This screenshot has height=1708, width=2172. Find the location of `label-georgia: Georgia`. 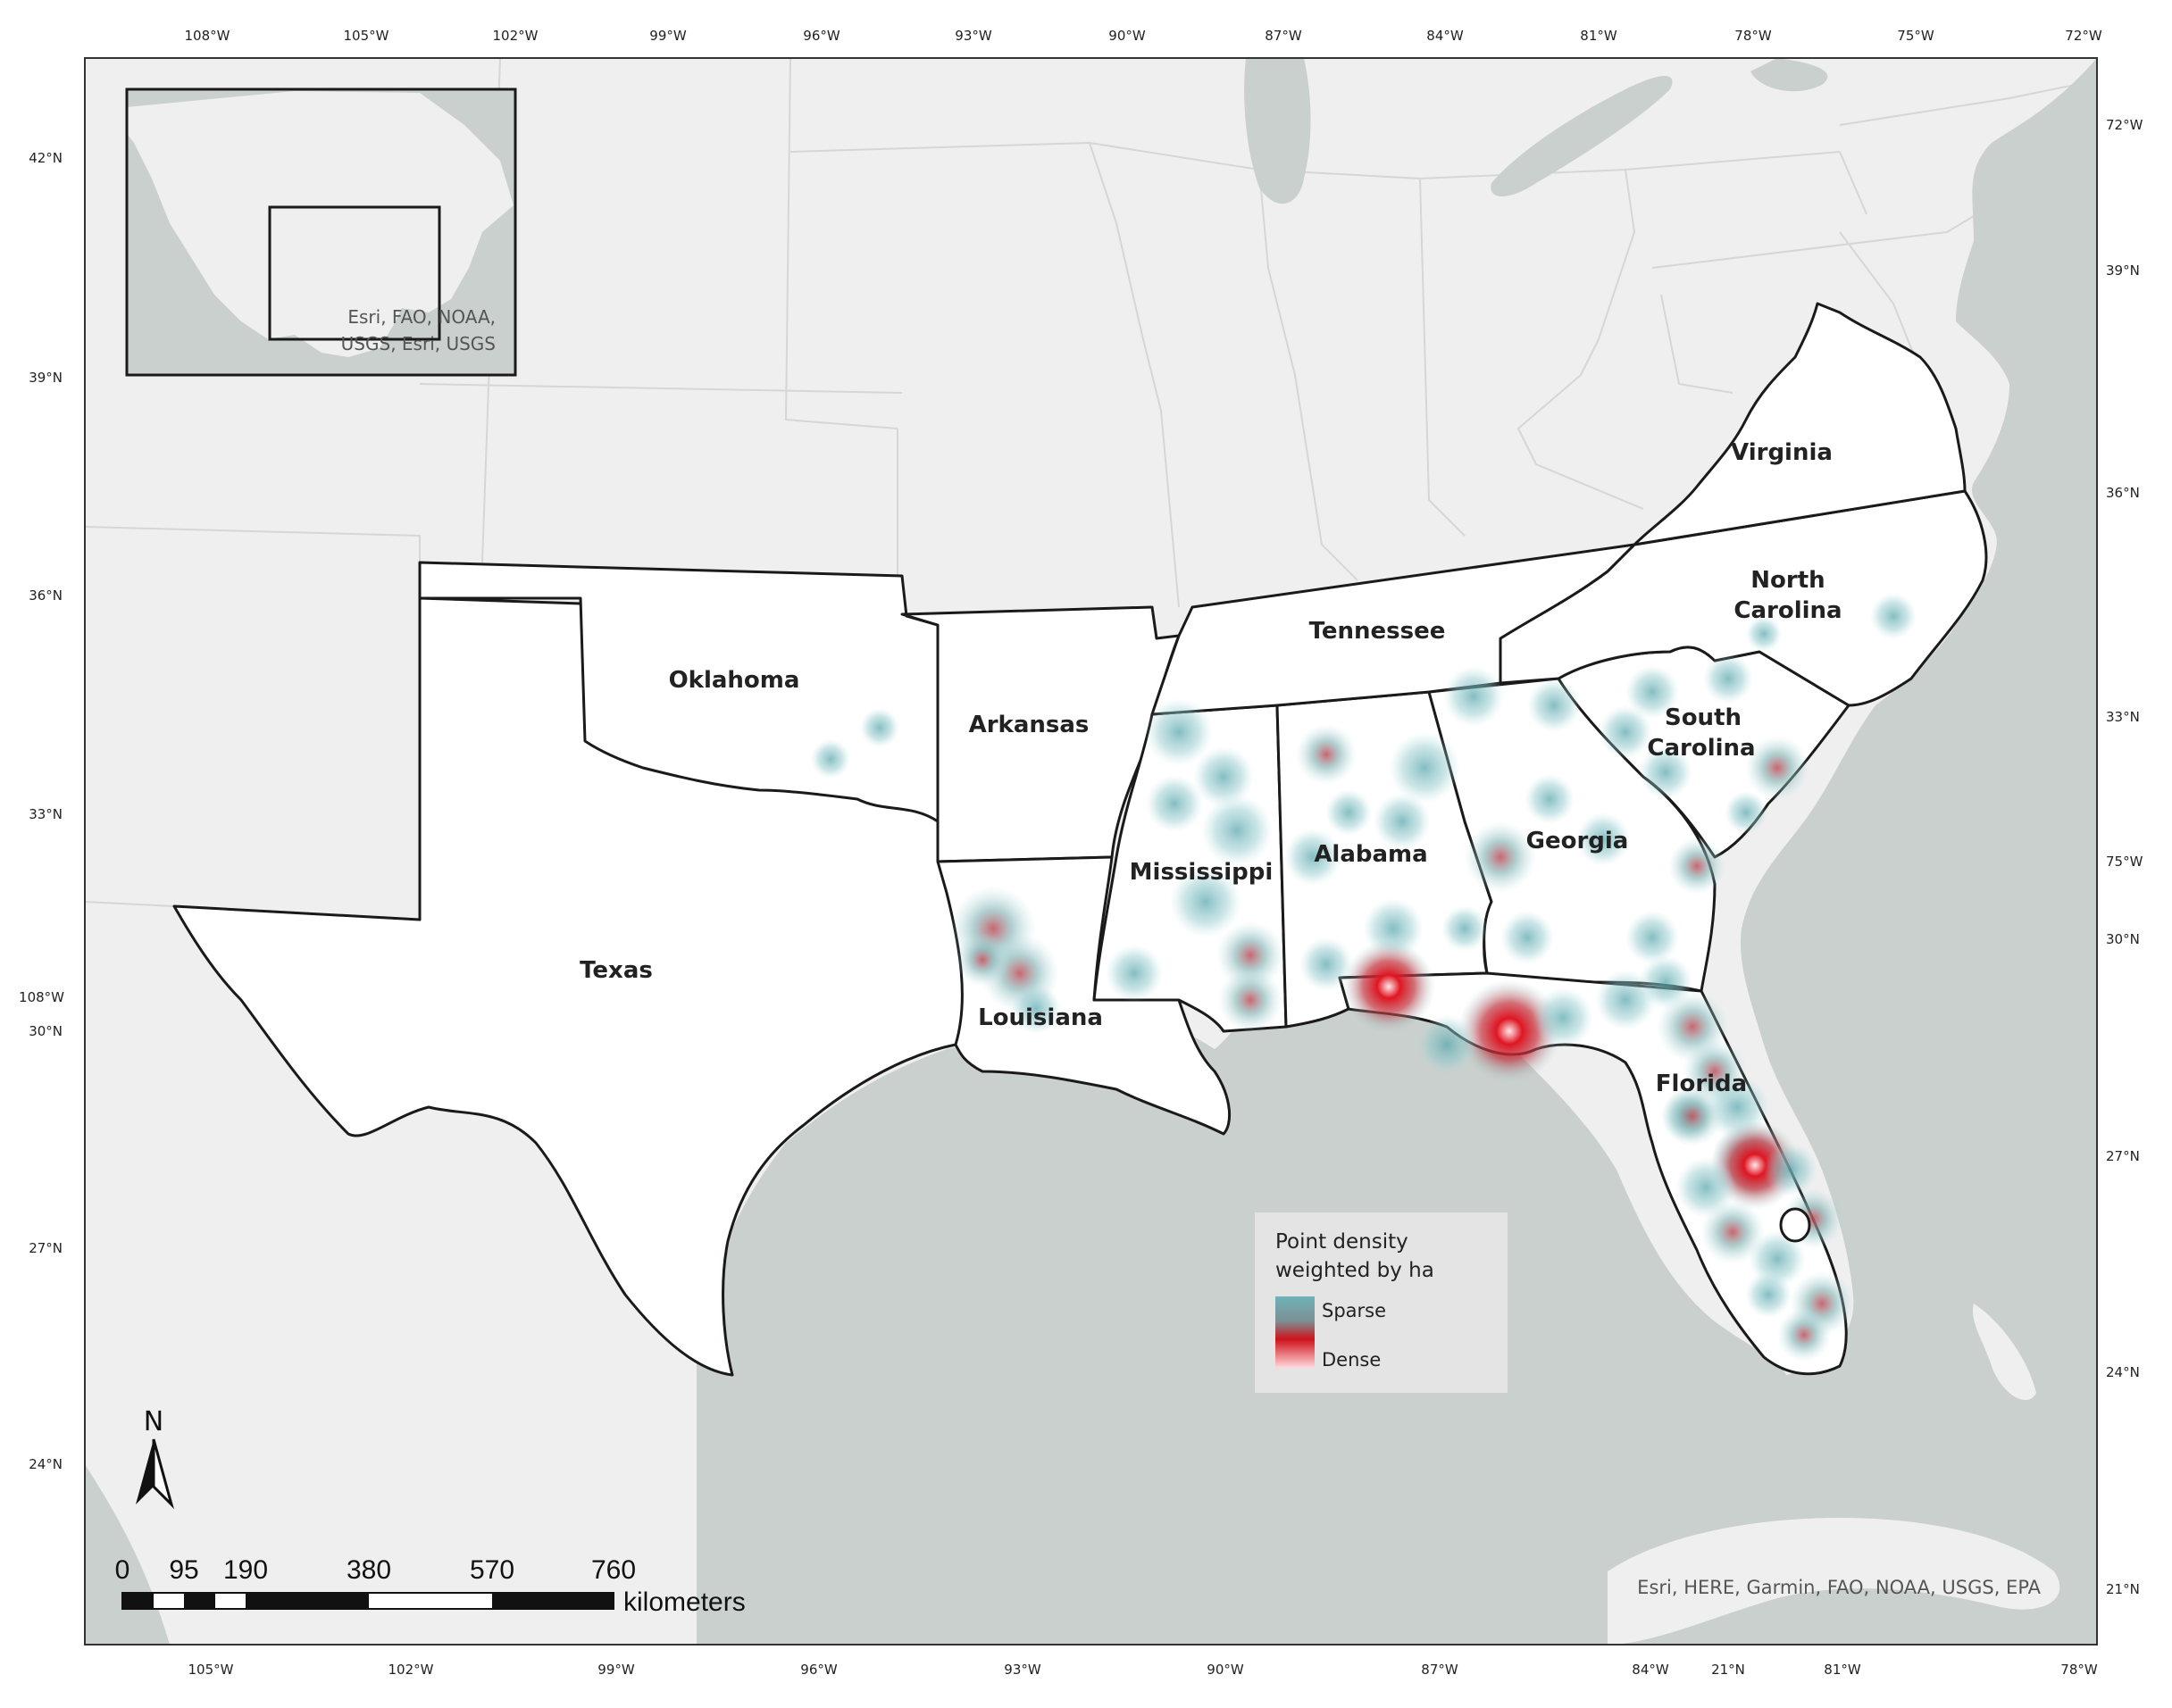

label-georgia: Georgia is located at coordinates (1577, 841).